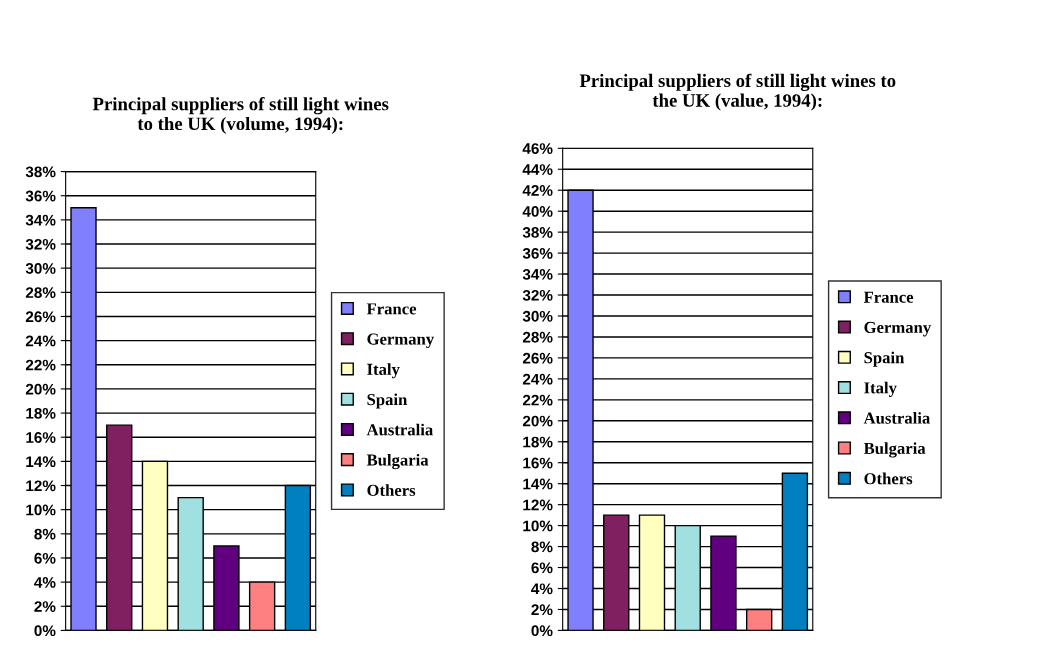  I want to click on chart-title: Principal suppliers of still light wines to the UK (volume, 1994):, so click(240, 115).